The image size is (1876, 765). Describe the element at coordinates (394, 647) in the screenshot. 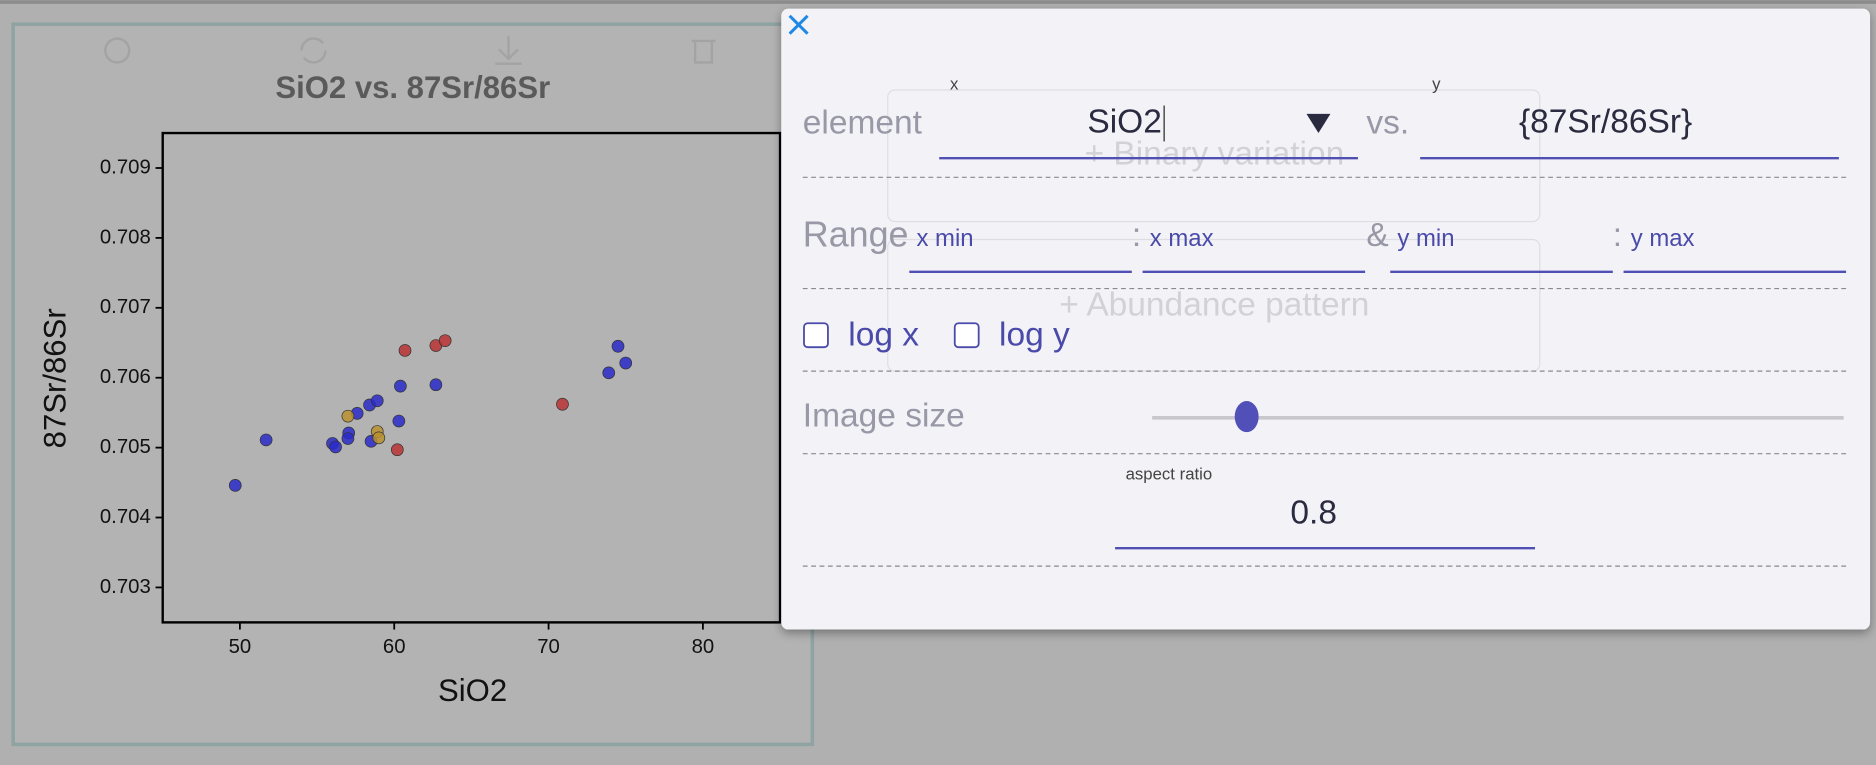

I see `x-tick-label: 60` at that location.